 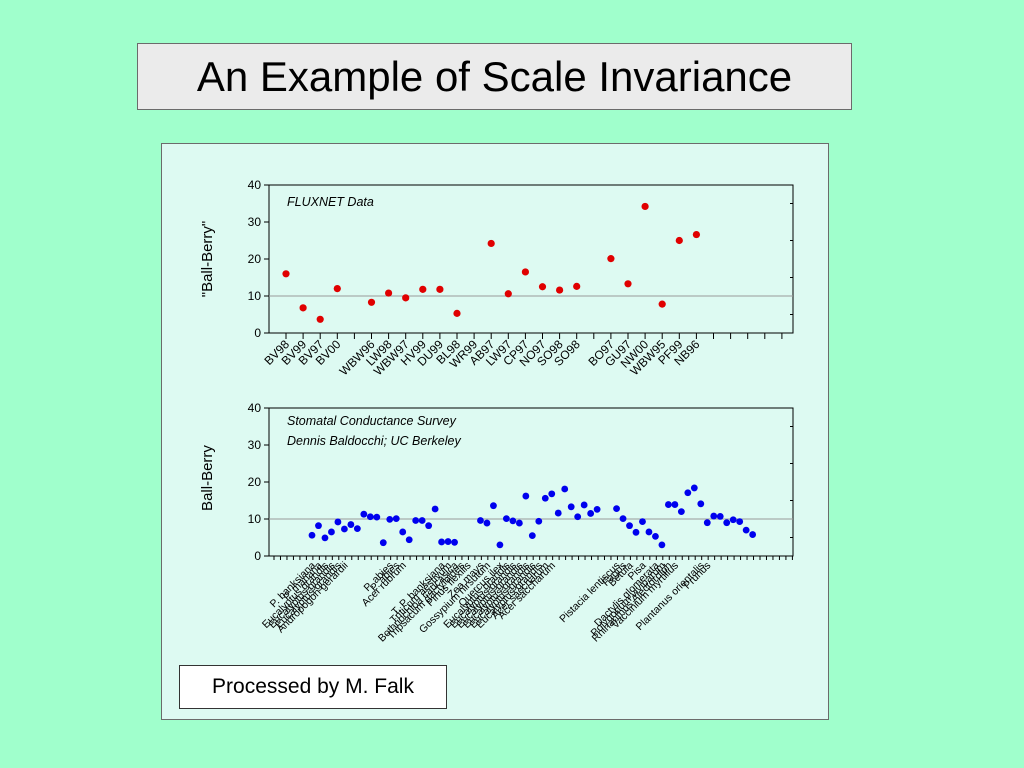 What do you see at coordinates (494, 76) in the screenshot?
I see `slide-title: An Example of Scale Invariance` at bounding box center [494, 76].